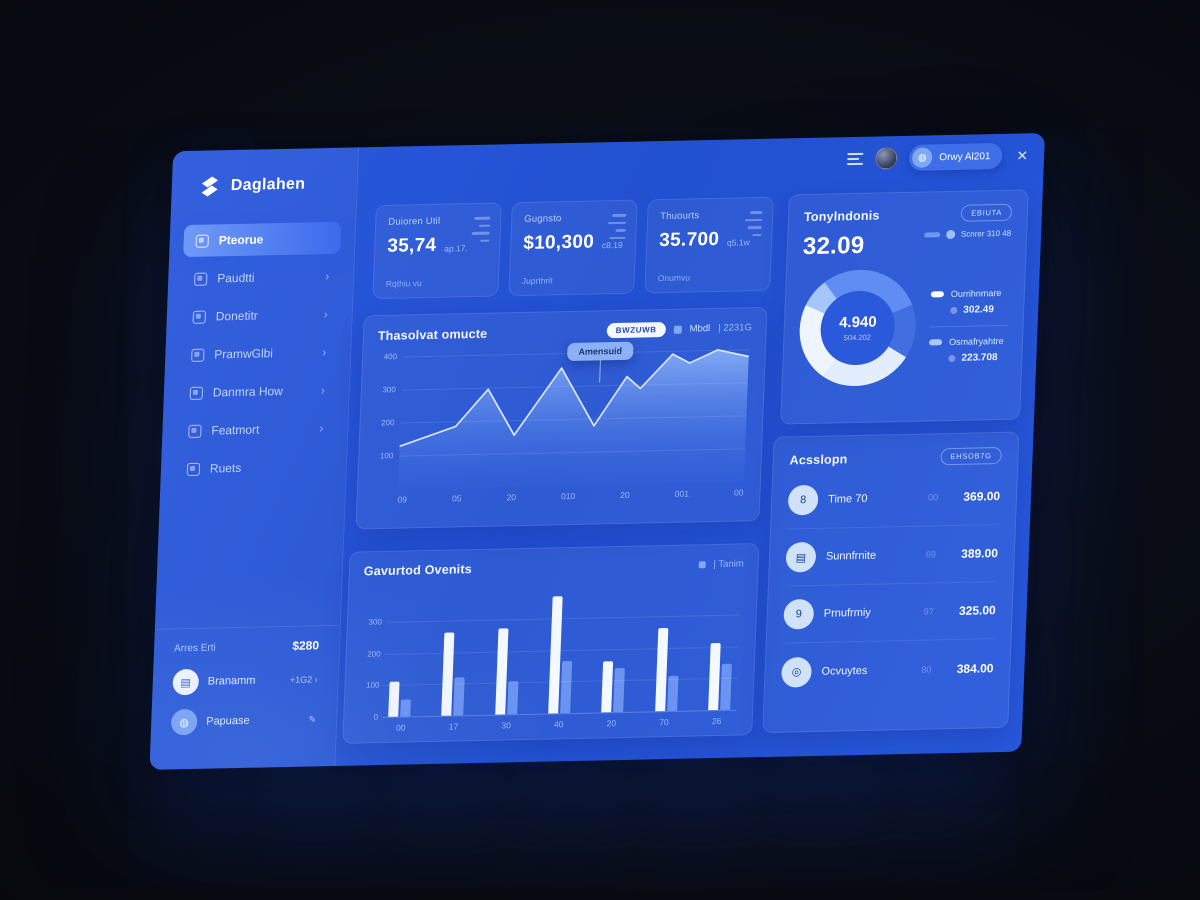 The width and height of the screenshot is (1200, 900). I want to click on divider, so click(968, 325).